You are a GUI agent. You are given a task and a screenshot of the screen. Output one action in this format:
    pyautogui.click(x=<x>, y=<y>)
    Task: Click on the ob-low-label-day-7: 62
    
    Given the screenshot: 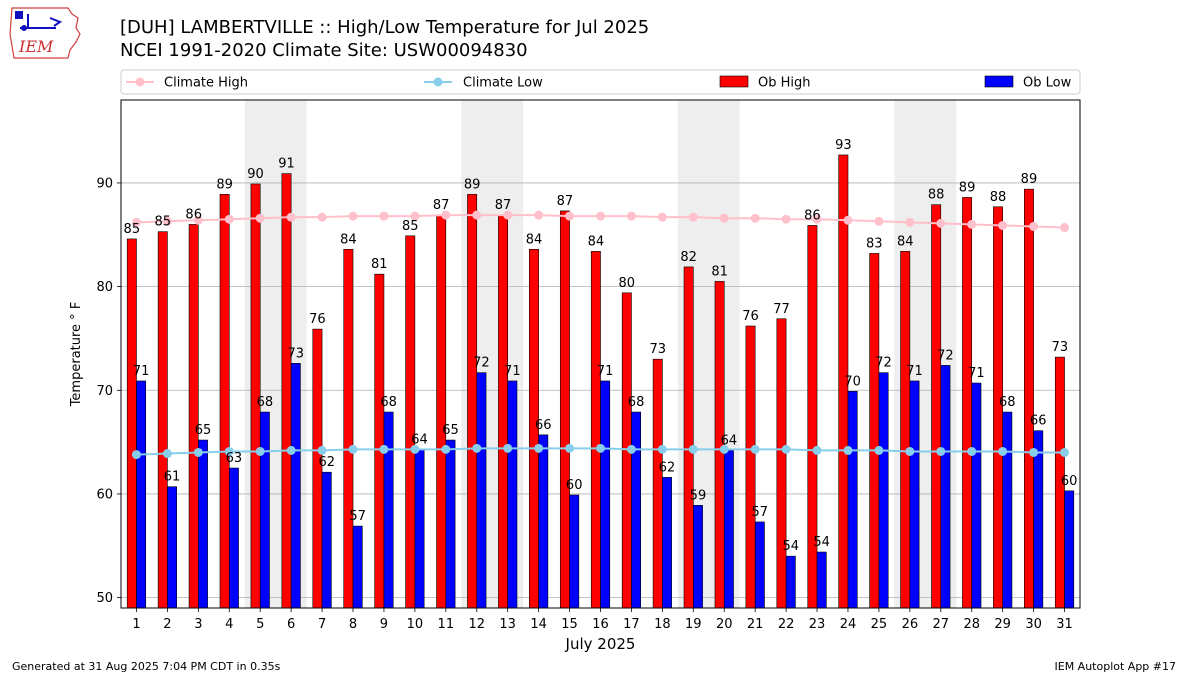 What is the action you would take?
    pyautogui.click(x=326, y=462)
    